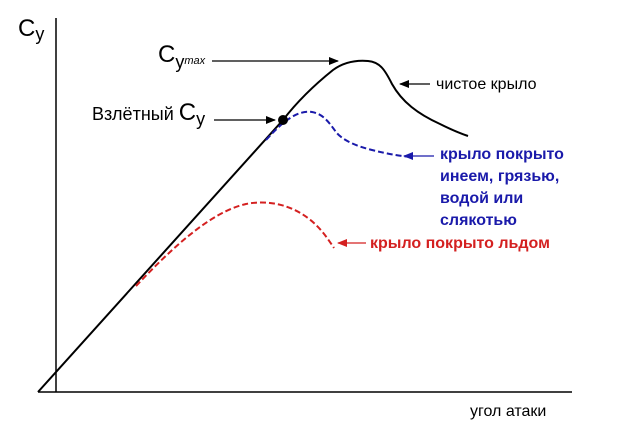 This screenshot has height=424, width=626. What do you see at coordinates (148, 114) in the screenshot?
I see `takeoff-label: Взлётный Cy` at bounding box center [148, 114].